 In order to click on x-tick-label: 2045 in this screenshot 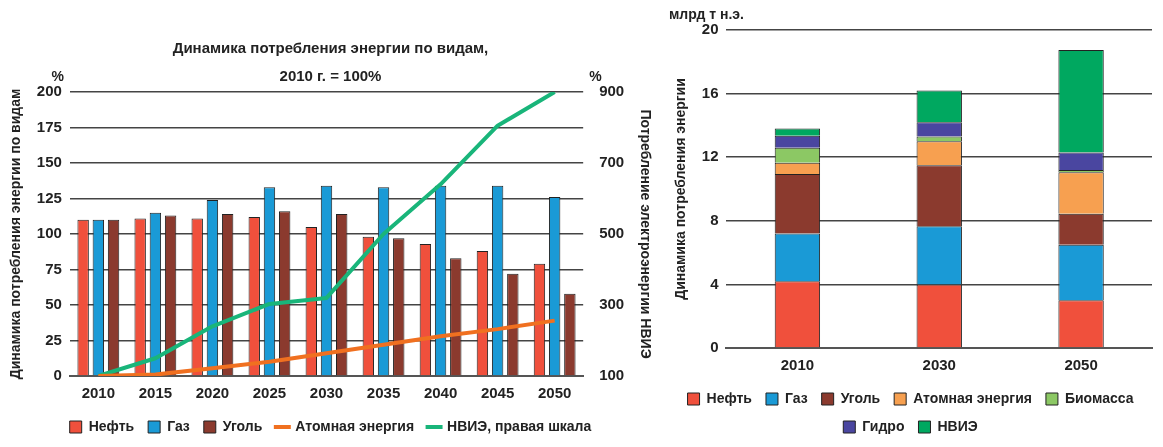, I will do `click(497, 393)`.